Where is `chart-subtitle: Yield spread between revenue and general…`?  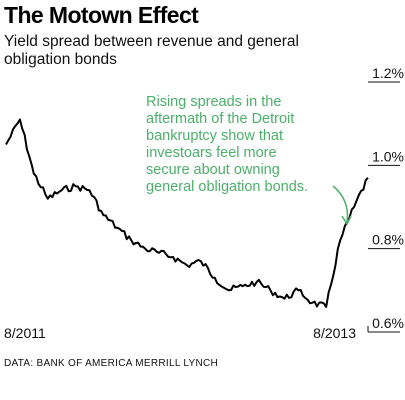
chart-subtitle: Yield spread between revenue and general… is located at coordinates (151, 50).